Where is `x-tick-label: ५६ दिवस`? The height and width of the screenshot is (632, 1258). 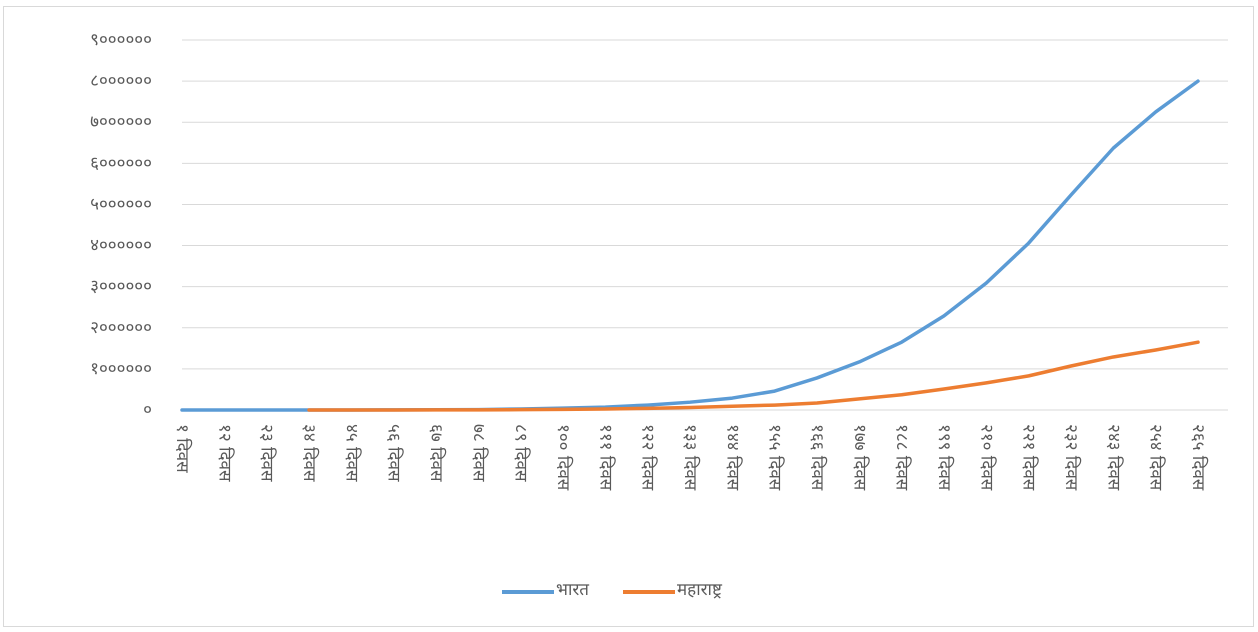 x-tick-label: ५६ दिवस is located at coordinates (394, 453).